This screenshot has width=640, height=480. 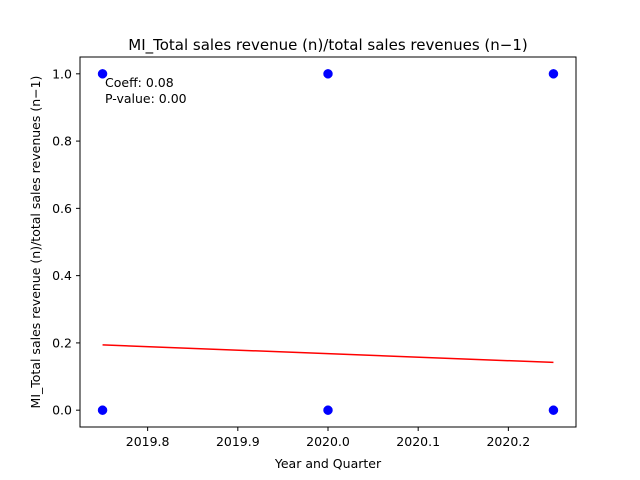 I want to click on regression-line, so click(x=328, y=354).